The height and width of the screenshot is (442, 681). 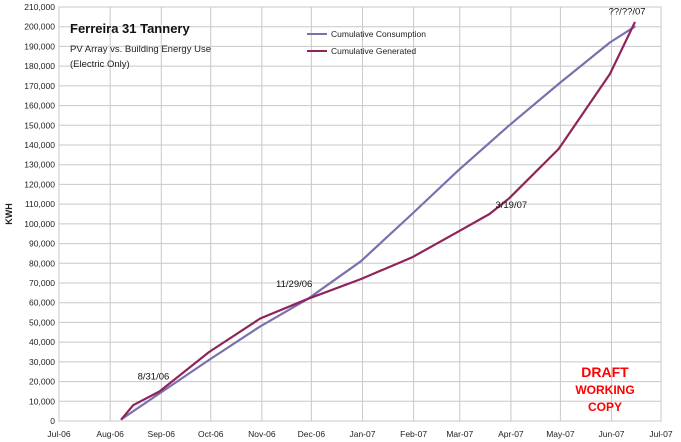 I want to click on annotation-label: ??/??/07, so click(x=627, y=12).